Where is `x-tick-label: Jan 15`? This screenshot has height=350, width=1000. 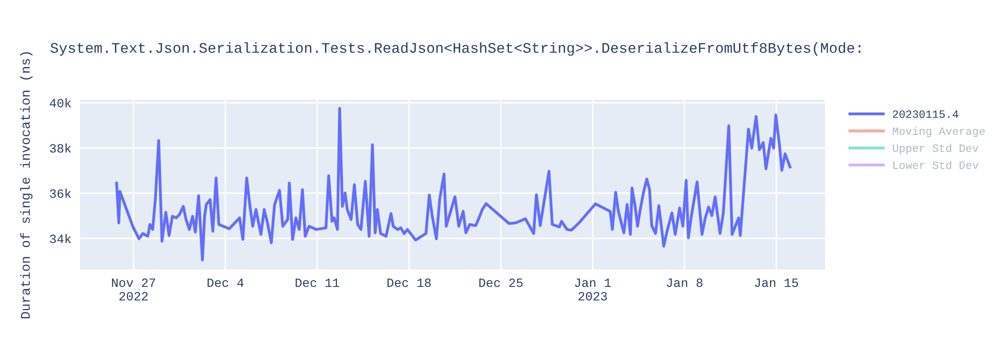 x-tick-label: Jan 15 is located at coordinates (776, 283).